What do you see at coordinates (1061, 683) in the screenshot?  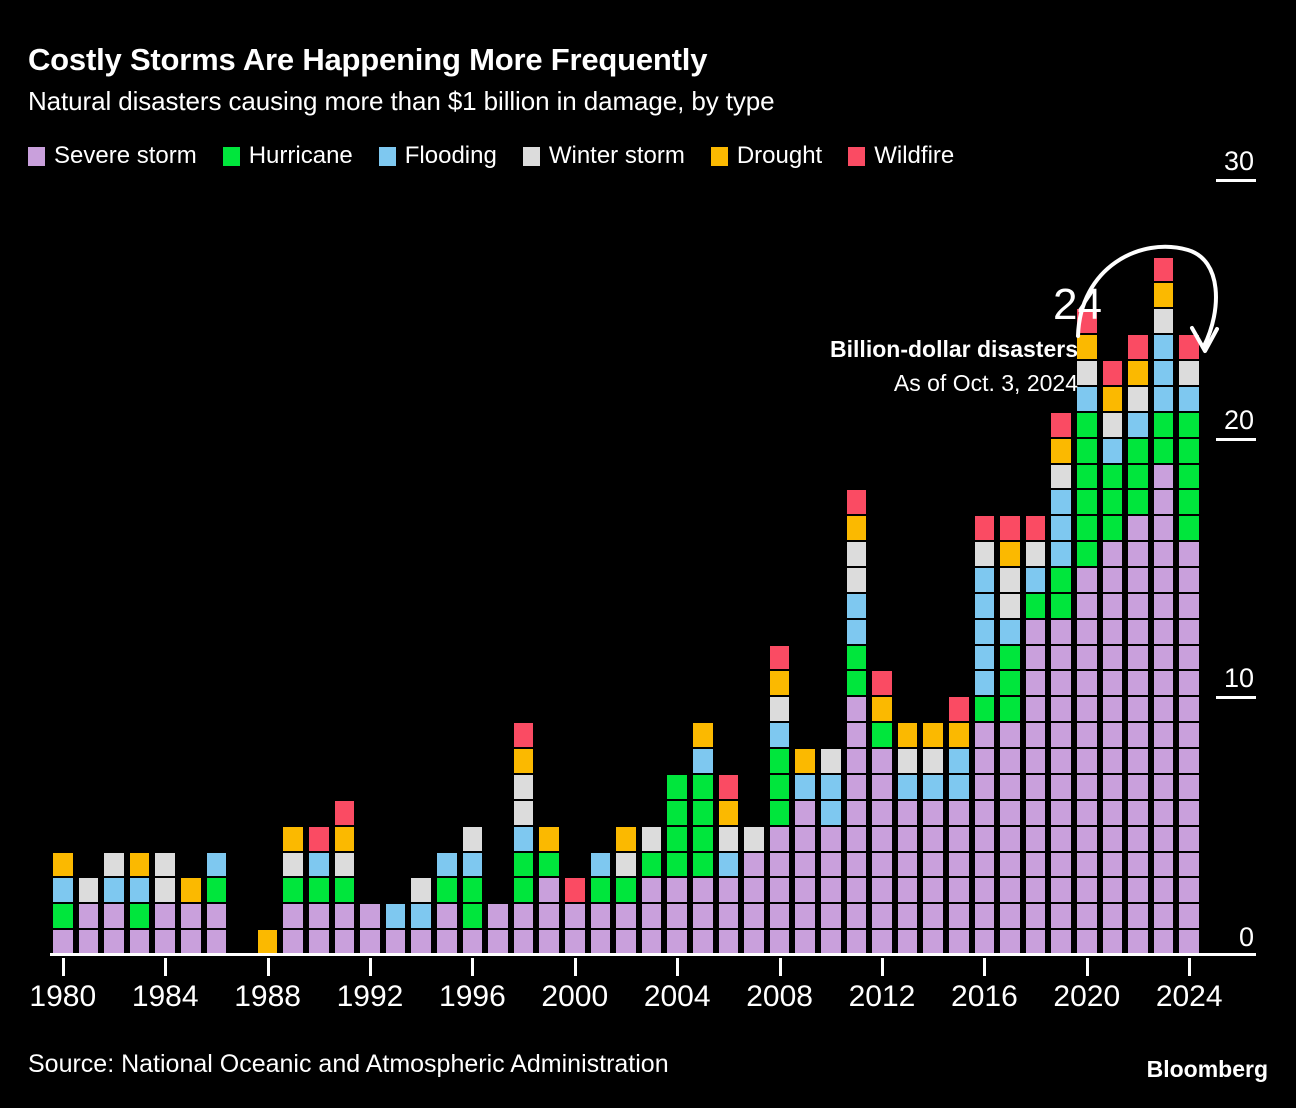 I see `bar-2019` at bounding box center [1061, 683].